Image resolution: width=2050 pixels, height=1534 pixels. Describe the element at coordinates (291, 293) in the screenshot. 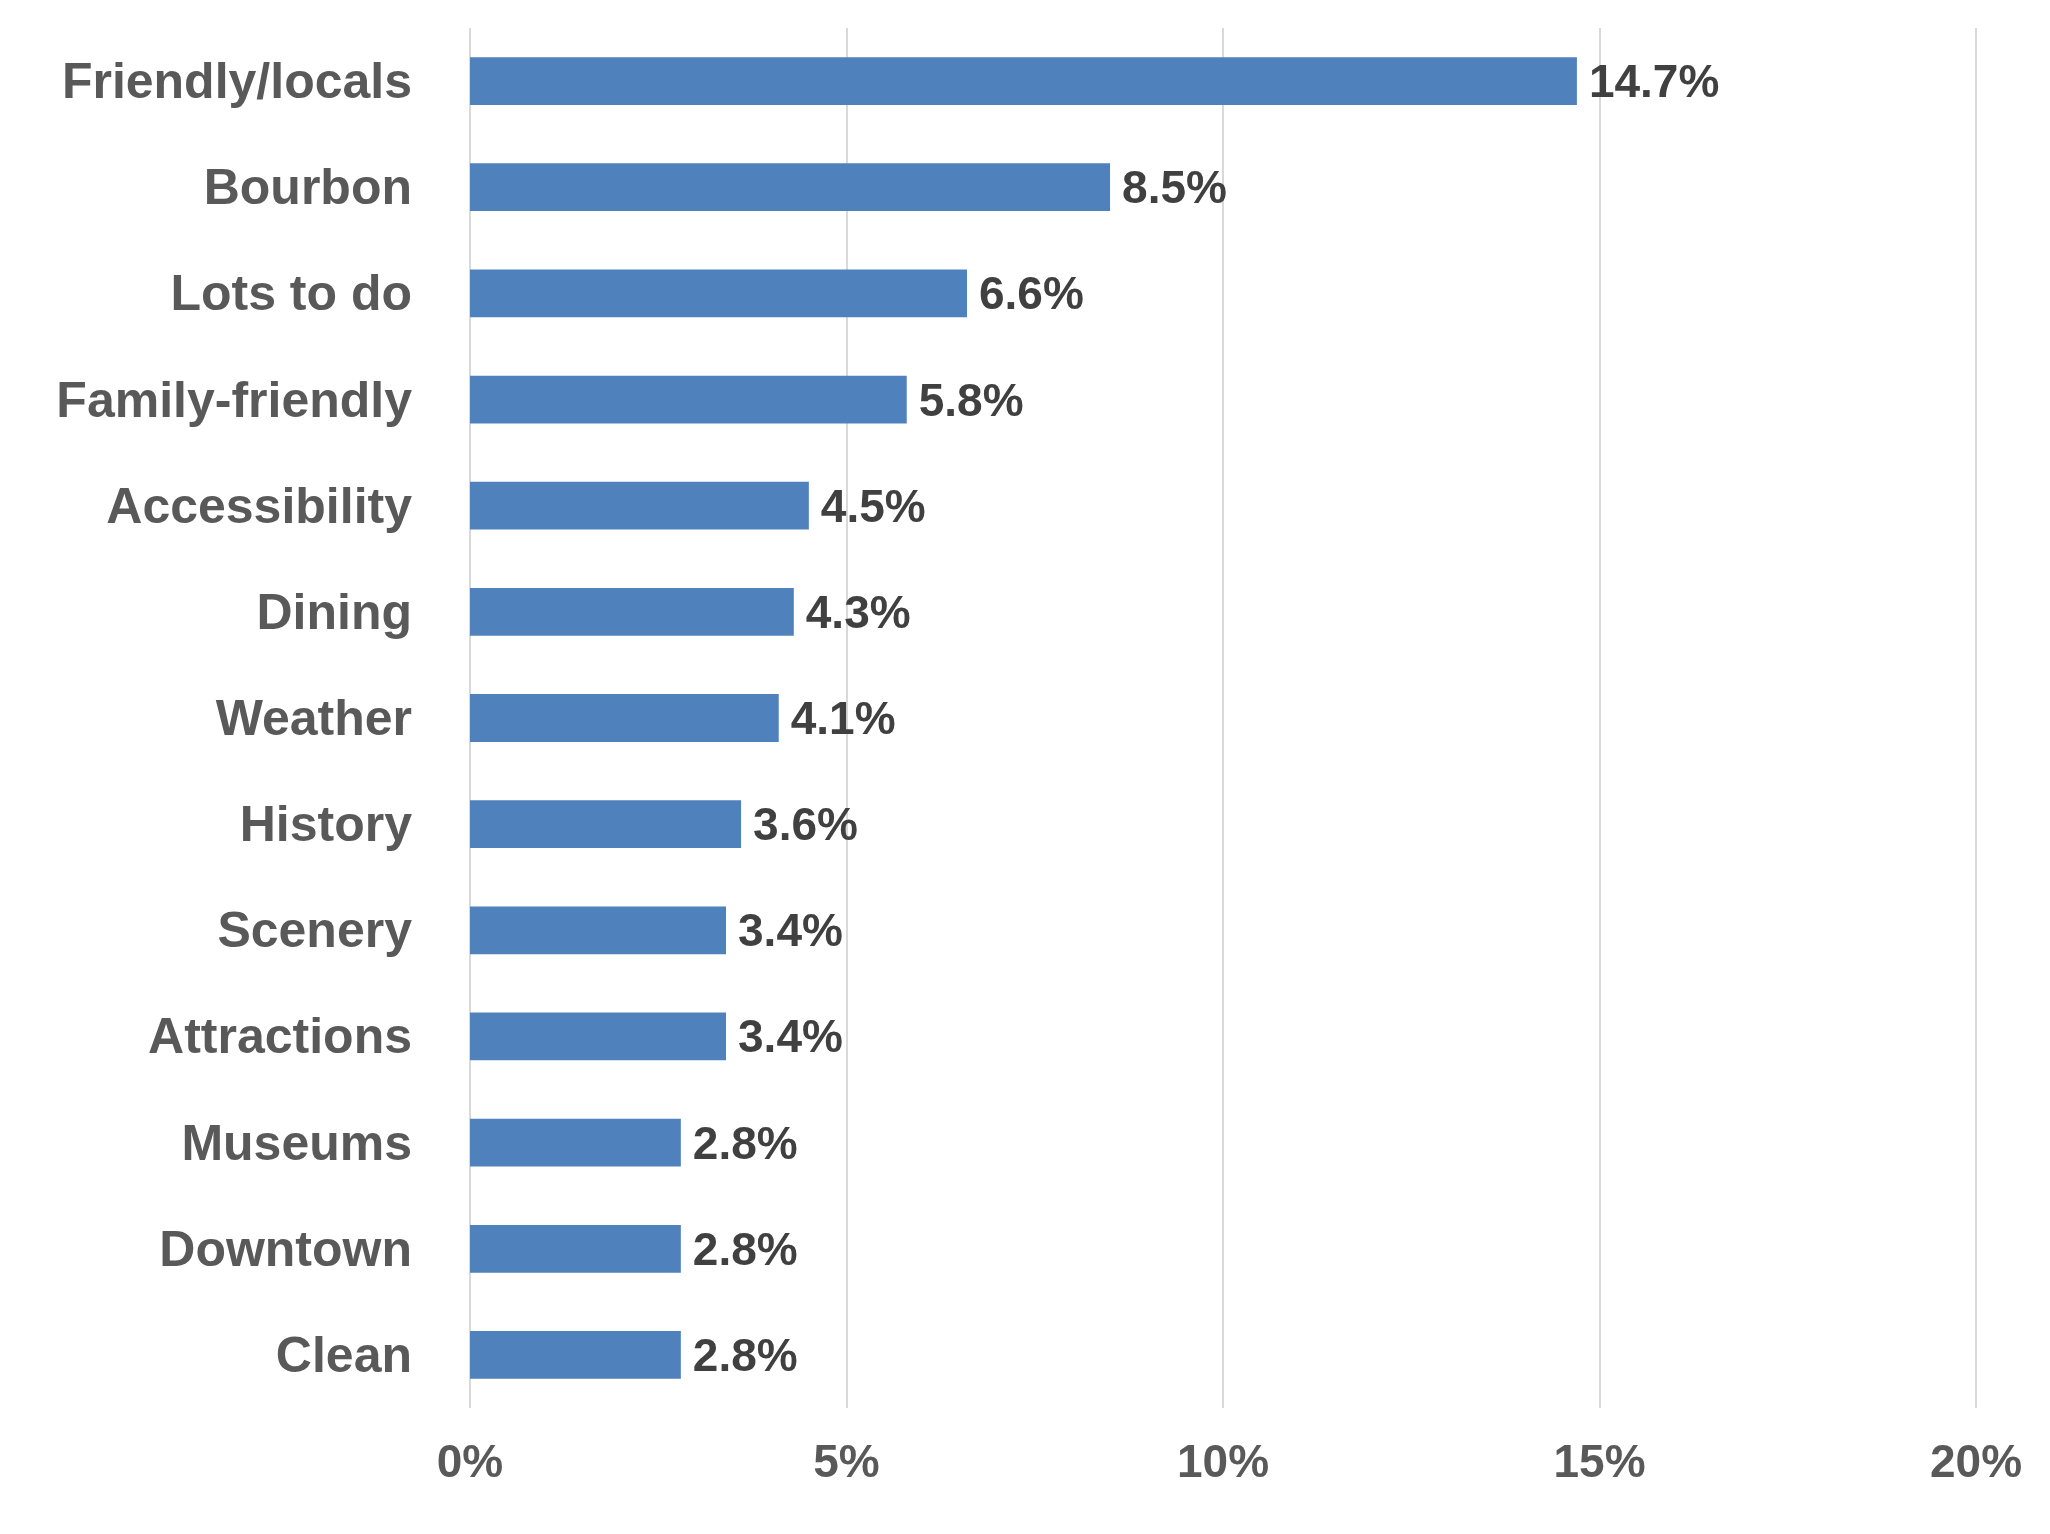

I see `y-tick-label: Lots to do` at that location.